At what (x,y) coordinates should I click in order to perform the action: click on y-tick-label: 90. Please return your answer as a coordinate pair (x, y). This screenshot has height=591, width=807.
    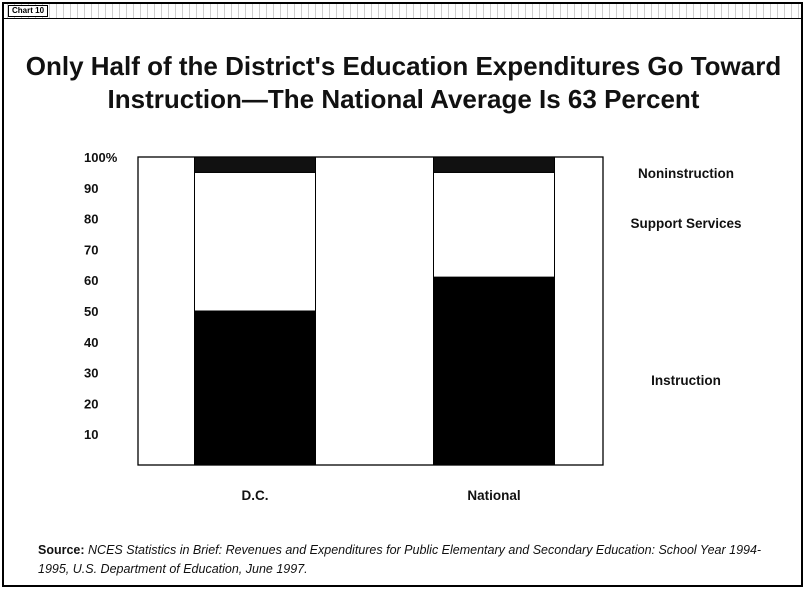
    Looking at the image, I should click on (91, 188).